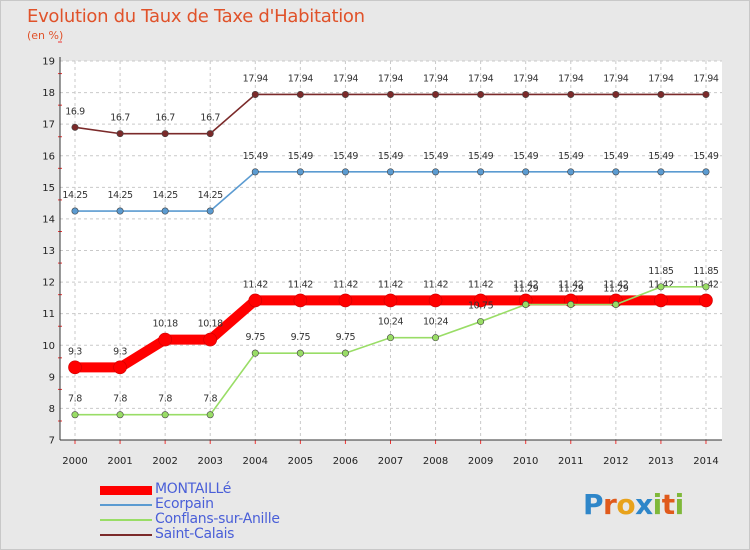  I want to click on x-tick-label: 2003, so click(209, 461).